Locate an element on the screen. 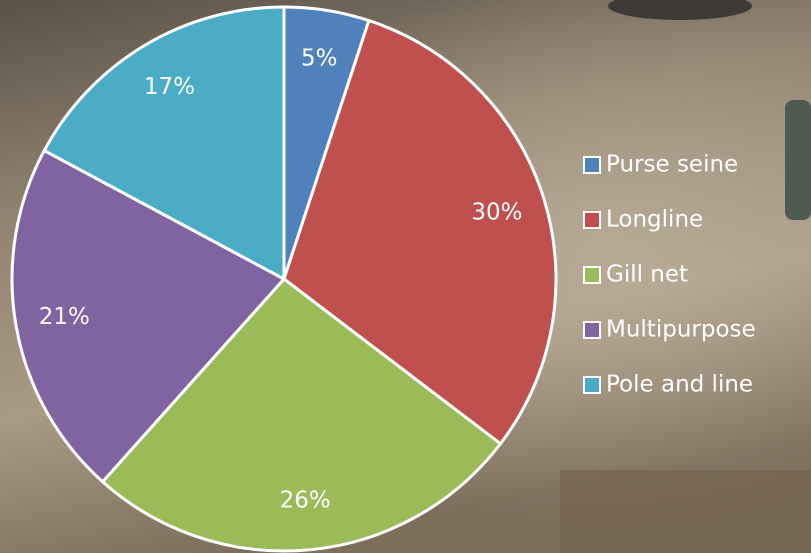  legend-label: Purse seine is located at coordinates (672, 165).